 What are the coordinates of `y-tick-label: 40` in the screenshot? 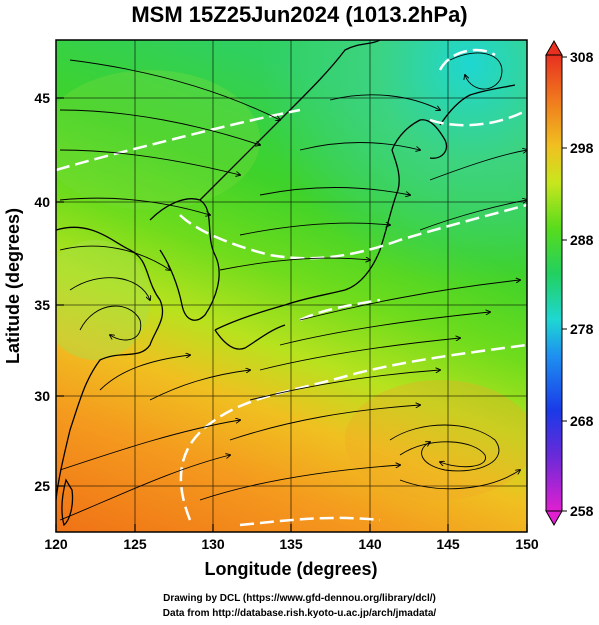 It's located at (42, 202).